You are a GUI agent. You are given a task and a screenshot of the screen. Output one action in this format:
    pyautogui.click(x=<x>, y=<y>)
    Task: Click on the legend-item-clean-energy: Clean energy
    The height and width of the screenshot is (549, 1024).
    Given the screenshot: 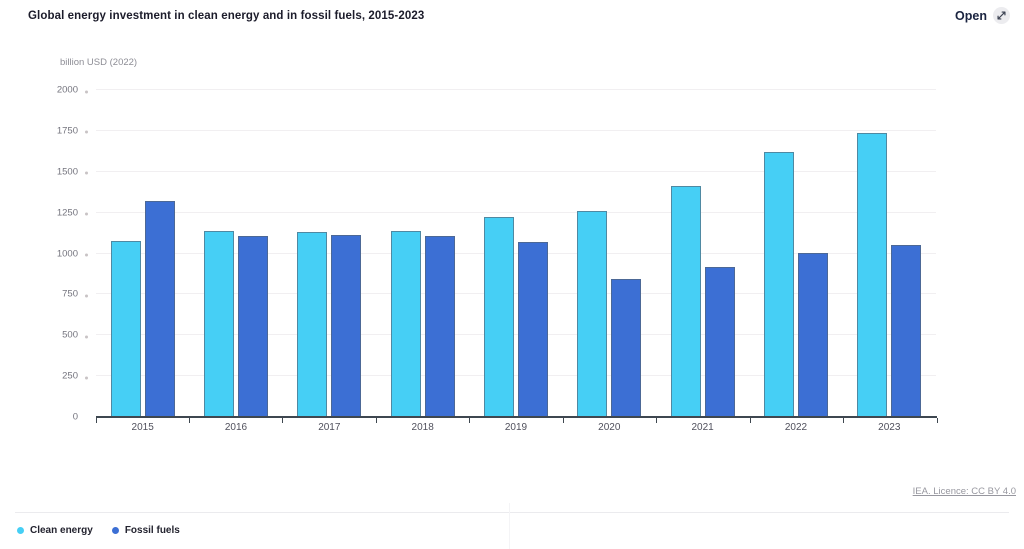 What is the action you would take?
    pyautogui.click(x=55, y=530)
    